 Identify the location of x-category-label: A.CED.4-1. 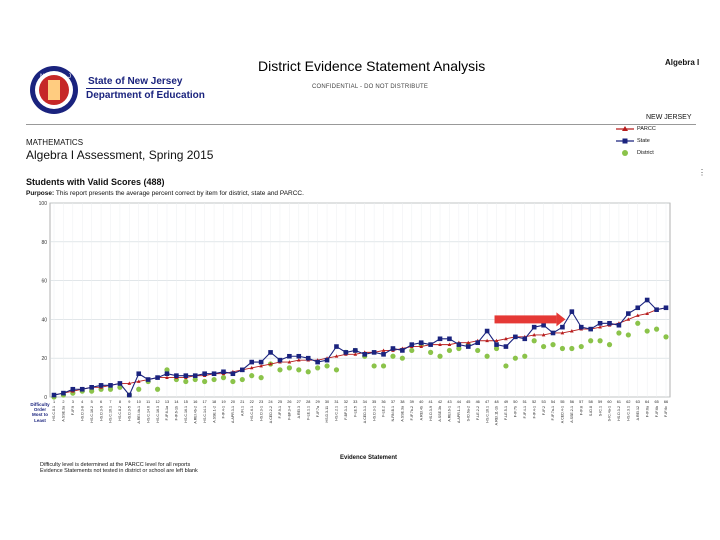
(563, 414).